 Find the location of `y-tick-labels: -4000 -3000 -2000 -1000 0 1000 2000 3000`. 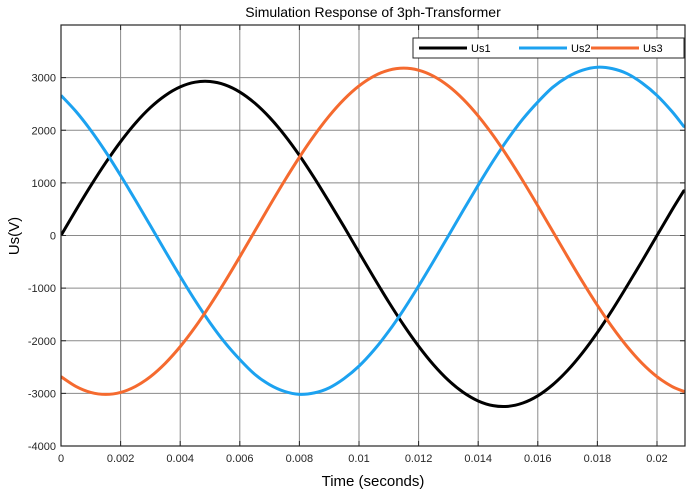

y-tick-labels: -4000 -3000 -2000 -1000 0 1000 2000 3000 is located at coordinates (42, 263).